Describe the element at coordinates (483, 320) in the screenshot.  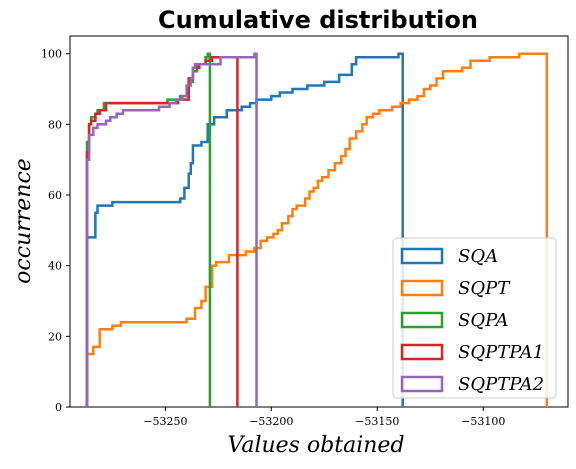
I see `legend-label-sqpa: SQPA` at that location.